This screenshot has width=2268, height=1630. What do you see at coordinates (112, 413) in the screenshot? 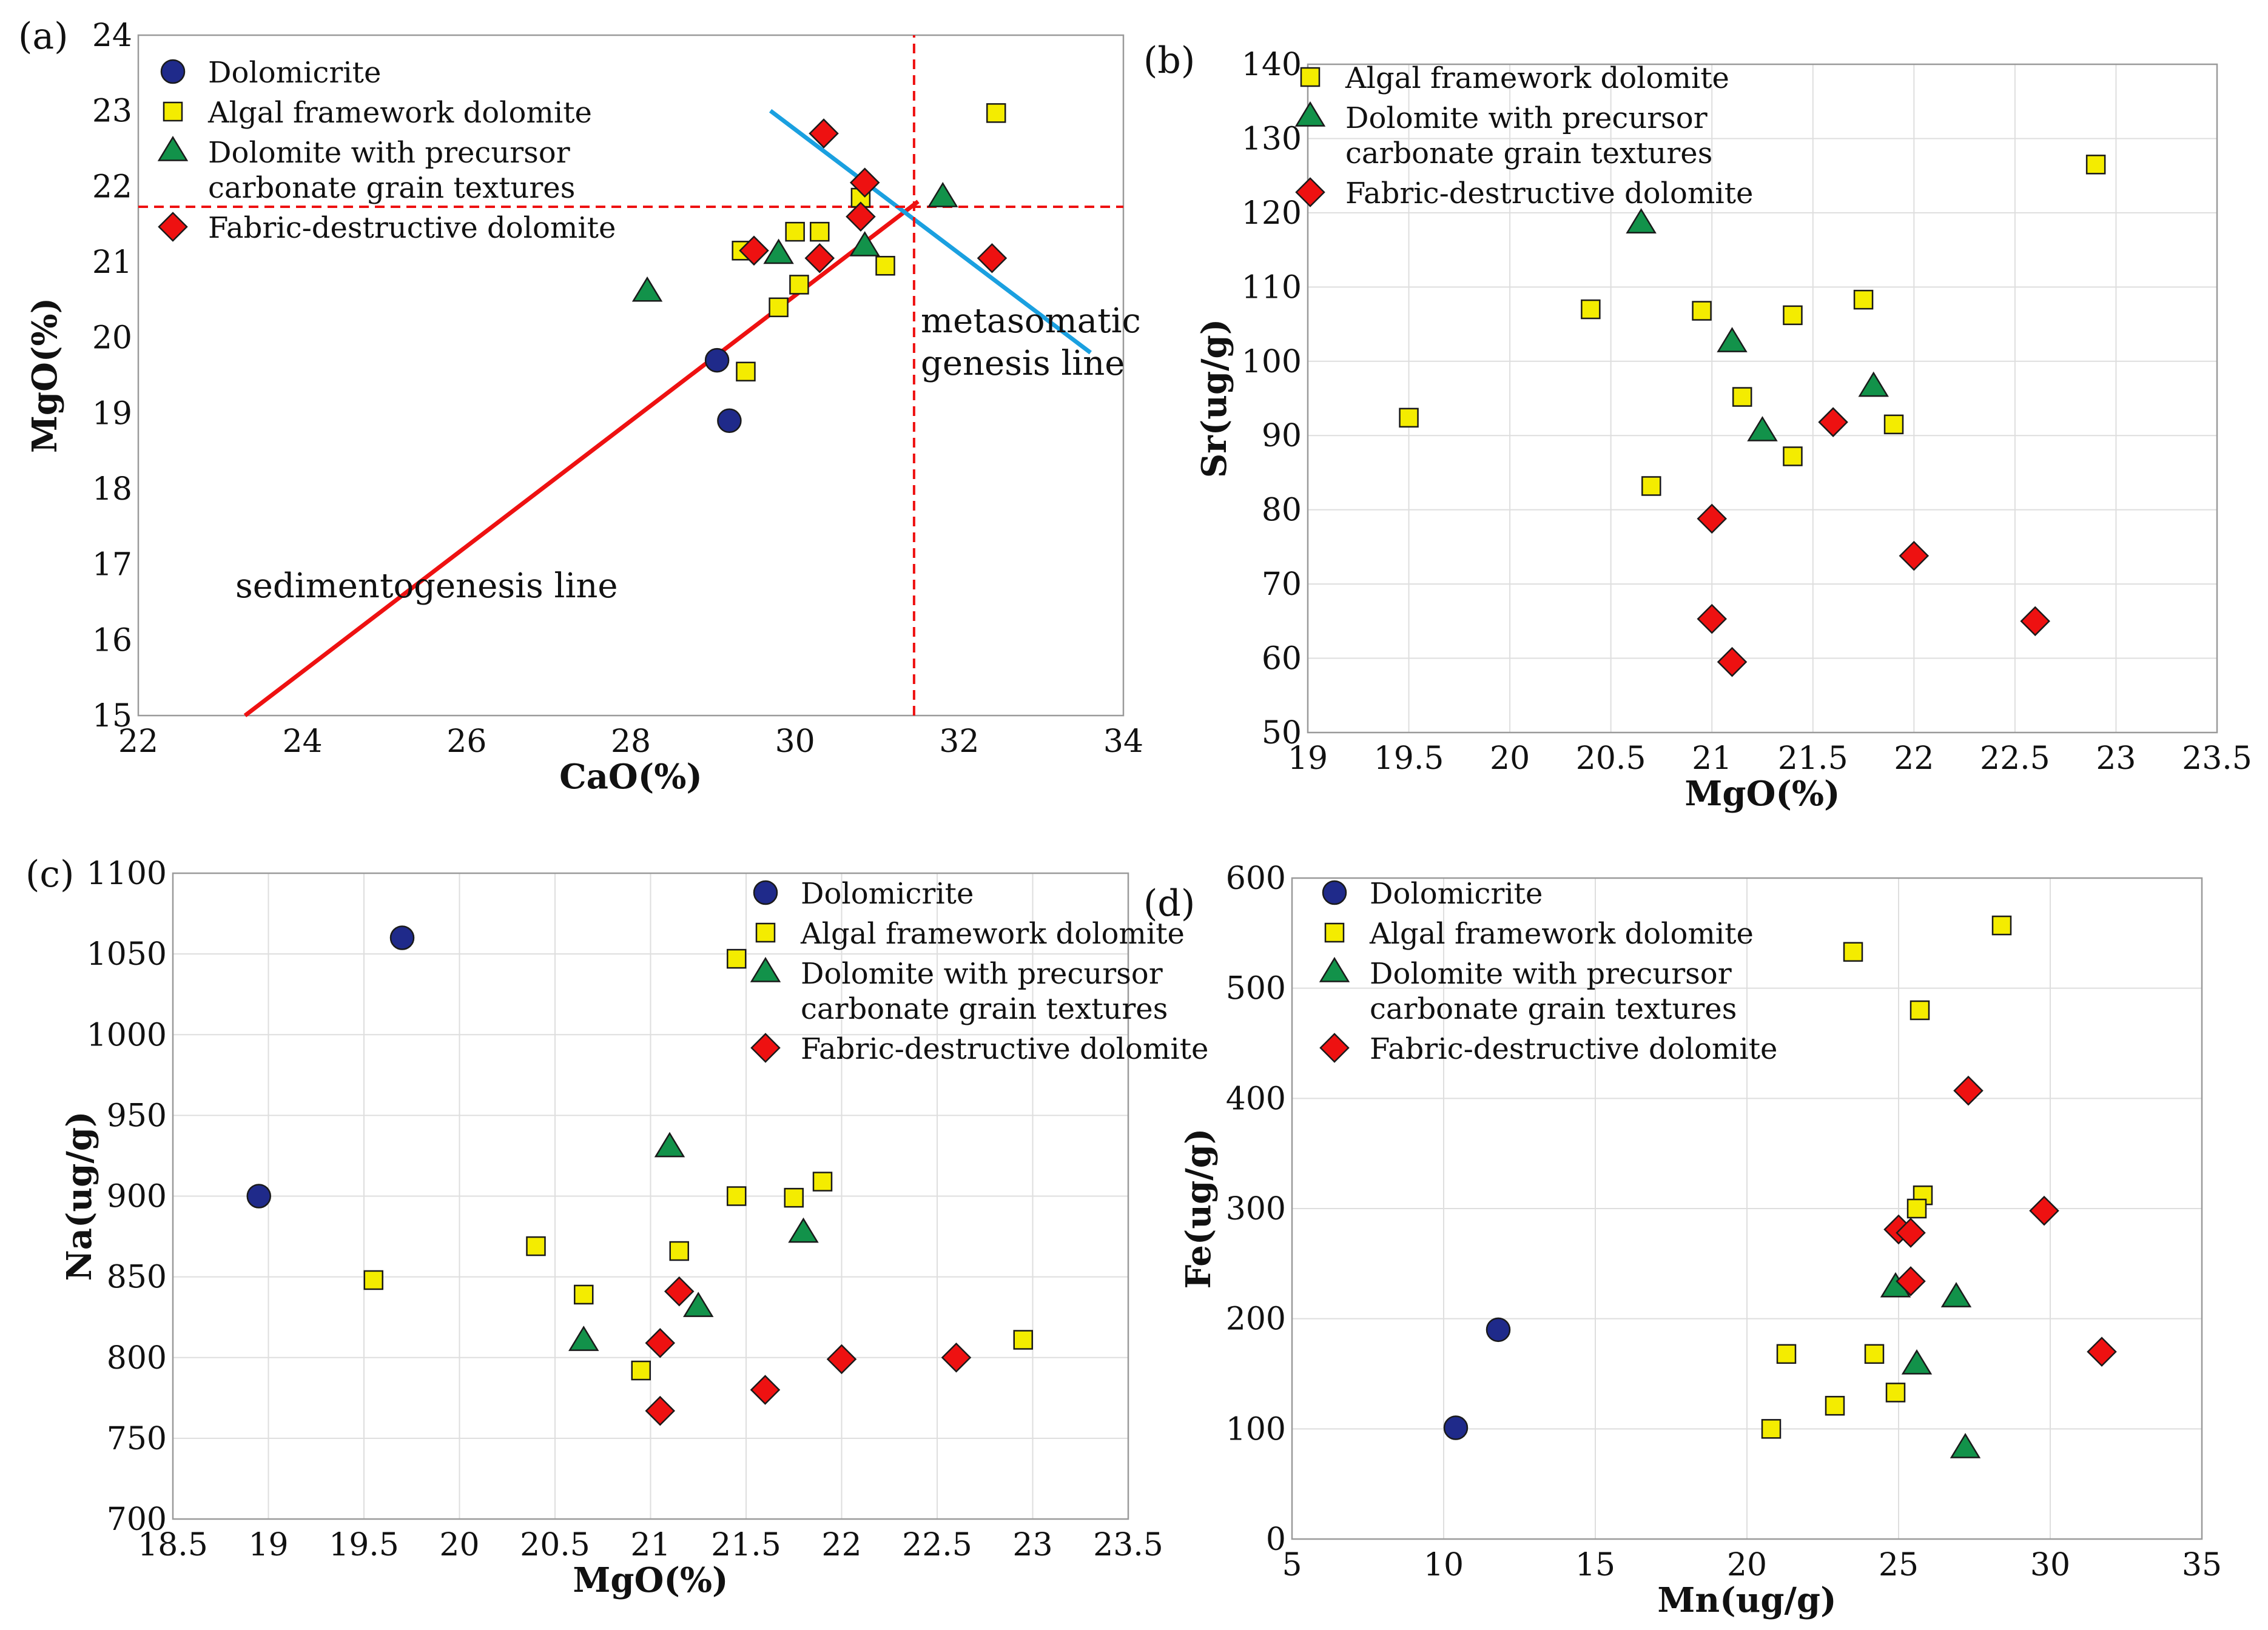
I see `y-tick-label: 19` at bounding box center [112, 413].